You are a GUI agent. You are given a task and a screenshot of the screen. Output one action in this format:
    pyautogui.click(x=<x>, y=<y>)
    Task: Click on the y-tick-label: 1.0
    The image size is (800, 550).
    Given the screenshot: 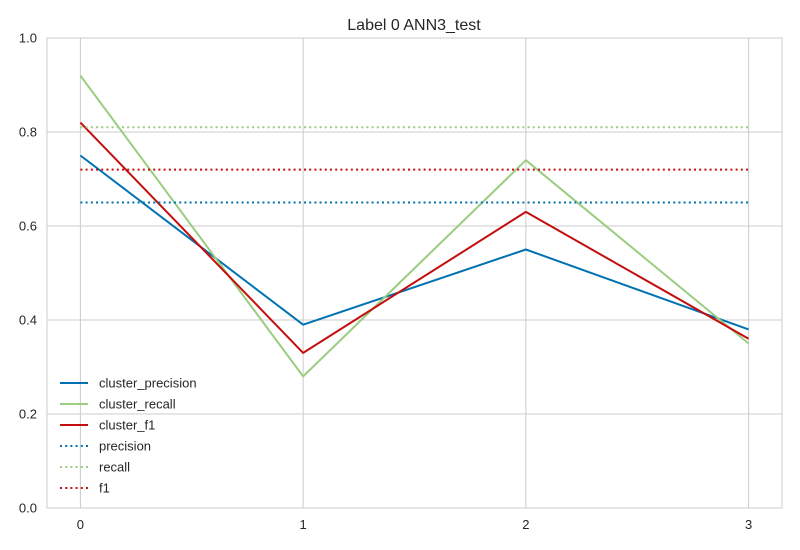 What is the action you would take?
    pyautogui.click(x=28, y=38)
    